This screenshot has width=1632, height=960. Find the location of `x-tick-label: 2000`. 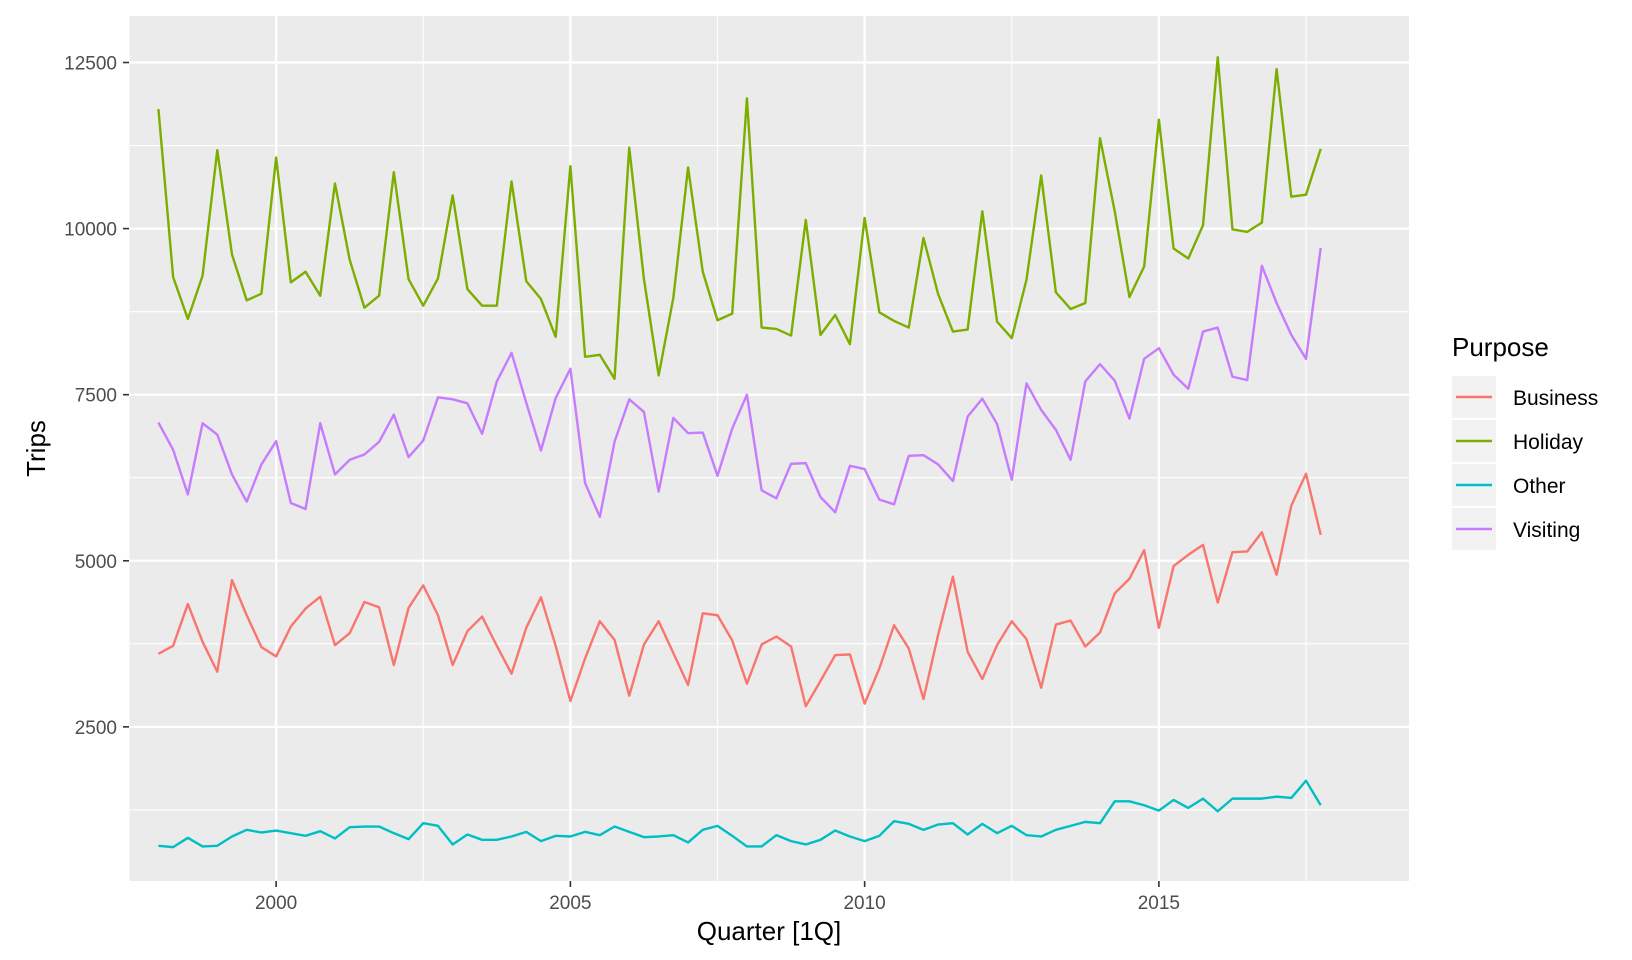

x-tick-label: 2000 is located at coordinates (276, 903).